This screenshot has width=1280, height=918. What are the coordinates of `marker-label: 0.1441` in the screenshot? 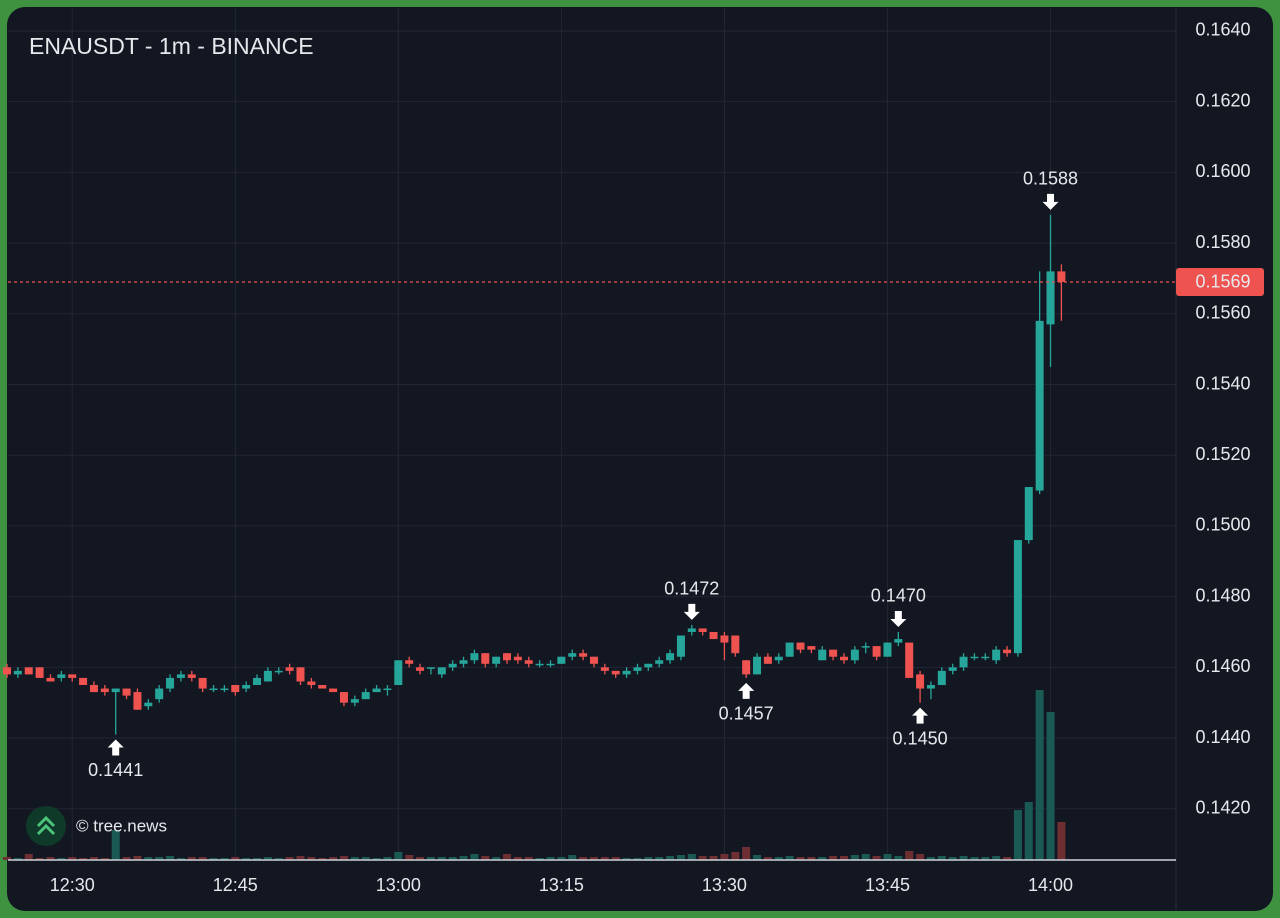 It's located at (115, 770).